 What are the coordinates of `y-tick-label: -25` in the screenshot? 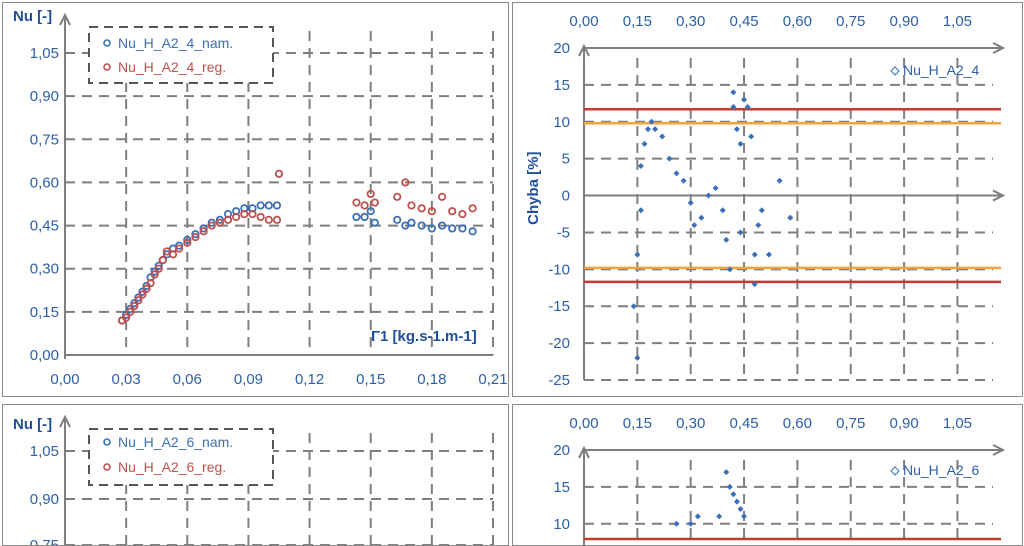 It's located at (559, 380).